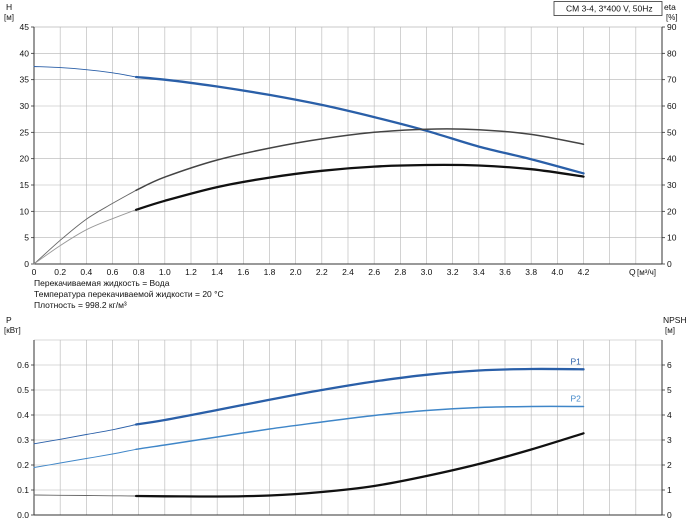 This screenshot has height=530, width=700. I want to click on x-tick-label: 2.4, so click(348, 272).